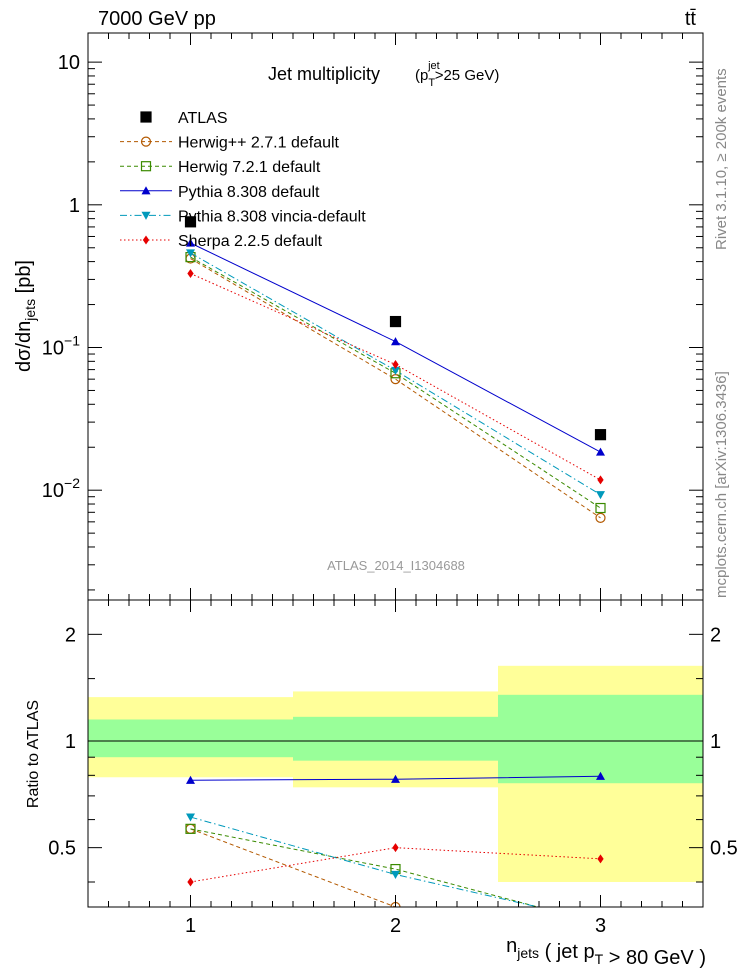  I want to click on legend-entry-5: Sherpa 2.2.5 default, so click(221, 241).